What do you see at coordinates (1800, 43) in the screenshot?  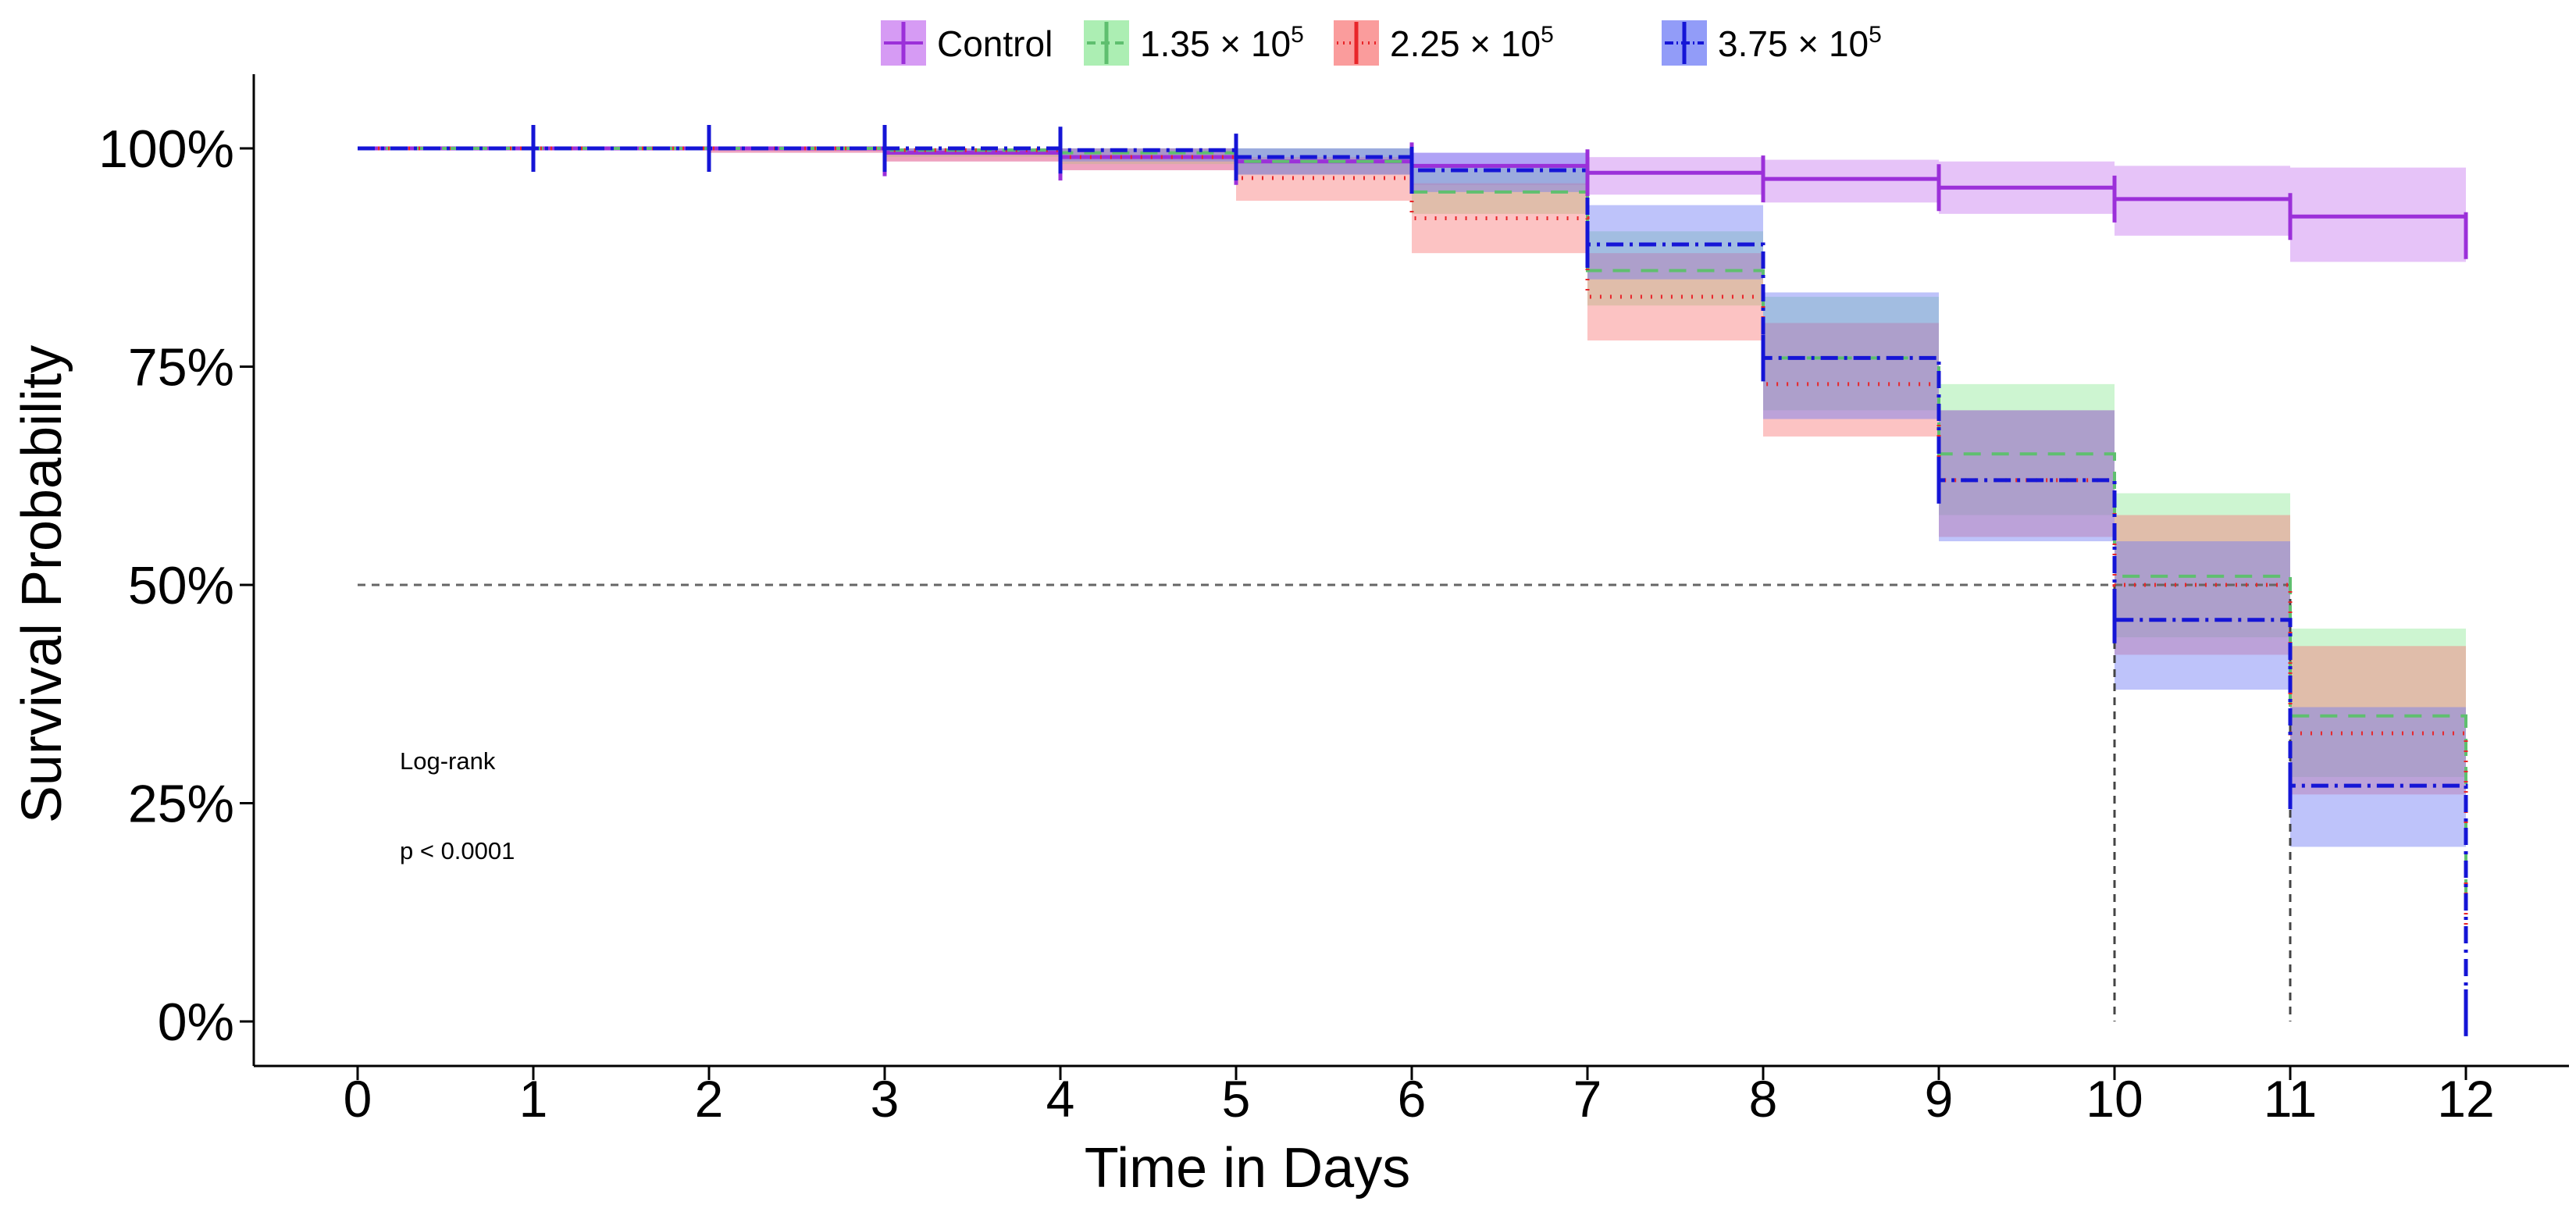 I see `legend-label-d375: 3.75 × 105` at bounding box center [1800, 43].